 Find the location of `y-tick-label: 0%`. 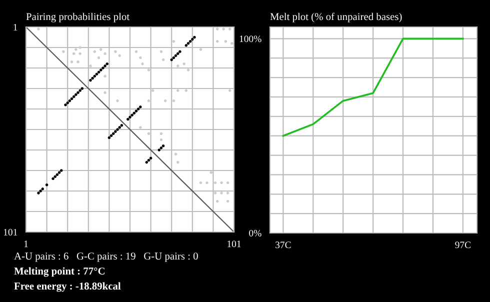

y-tick-label: 0% is located at coordinates (255, 233).